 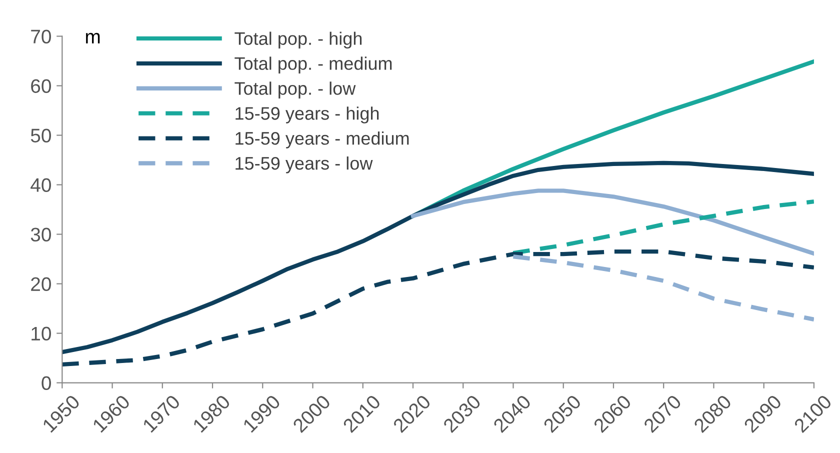 What do you see at coordinates (41, 37) in the screenshot?
I see `y-tick-label: 70` at bounding box center [41, 37].